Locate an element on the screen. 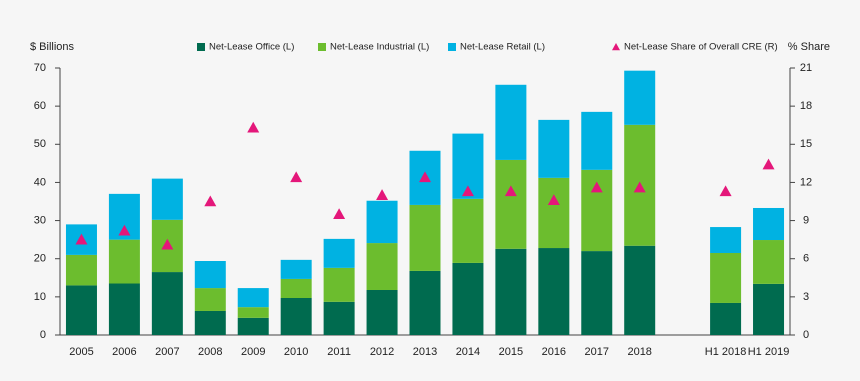  y-tick-label: 10 is located at coordinates (40, 297).